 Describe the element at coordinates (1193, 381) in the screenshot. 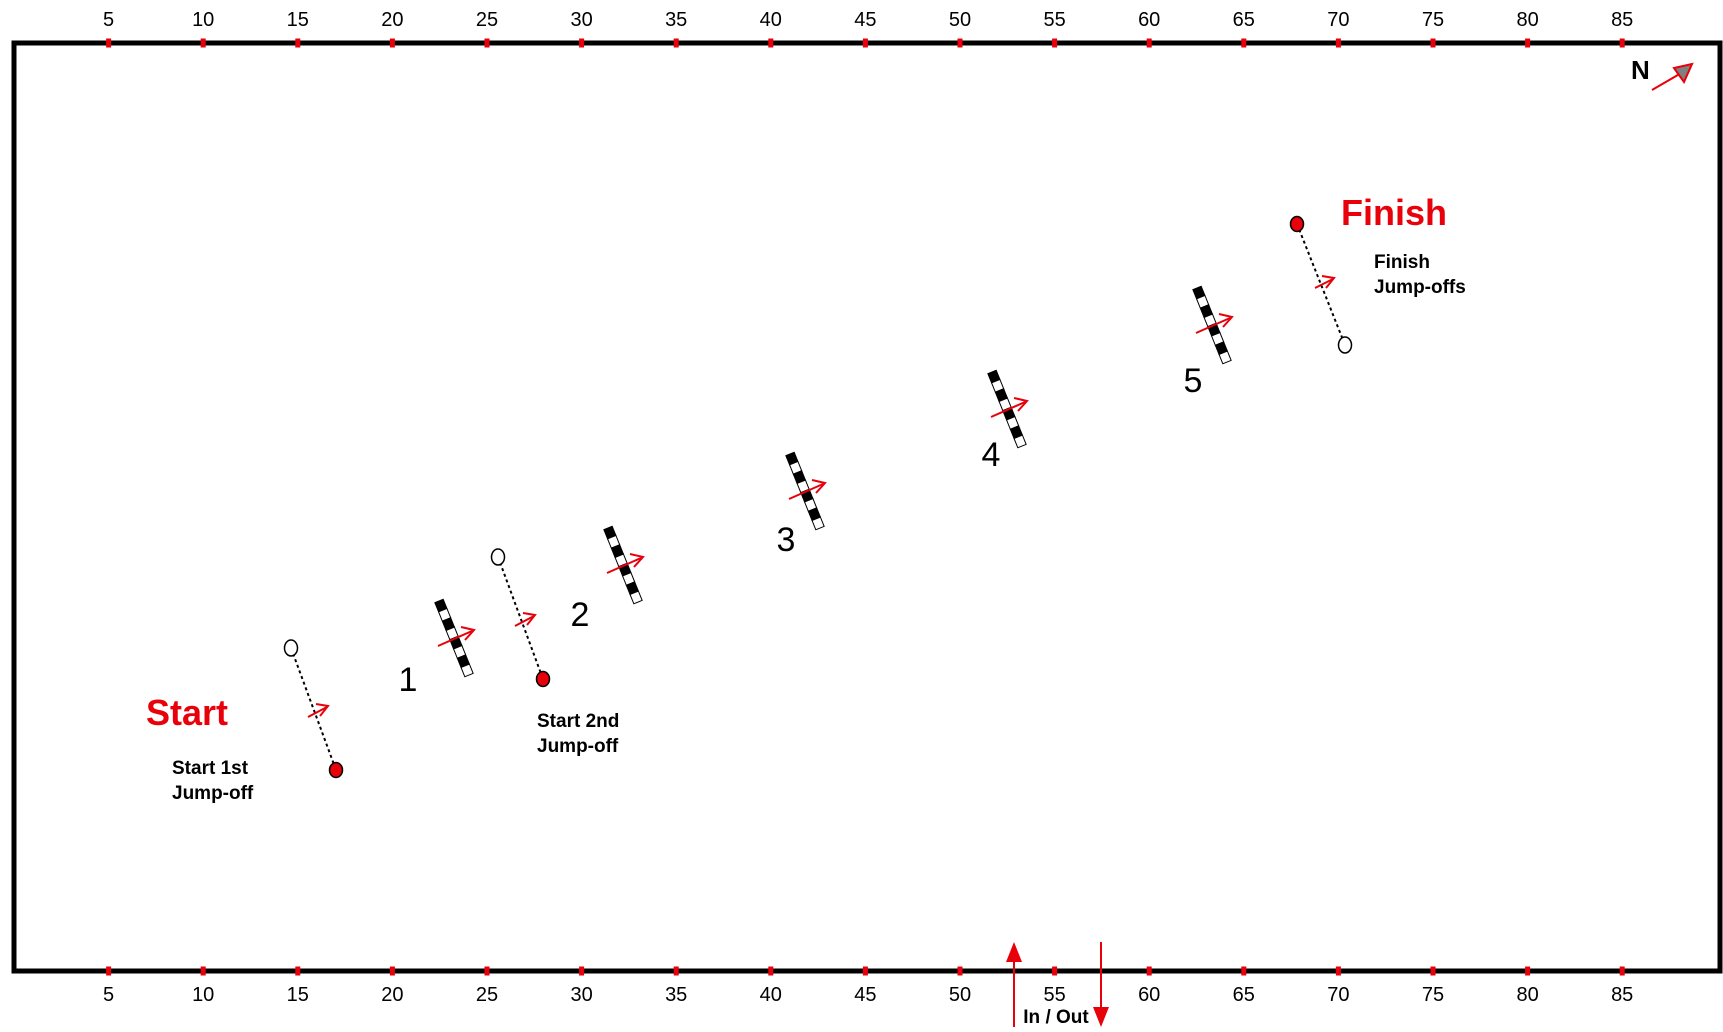

I see `obstacle-number-5: 5` at that location.